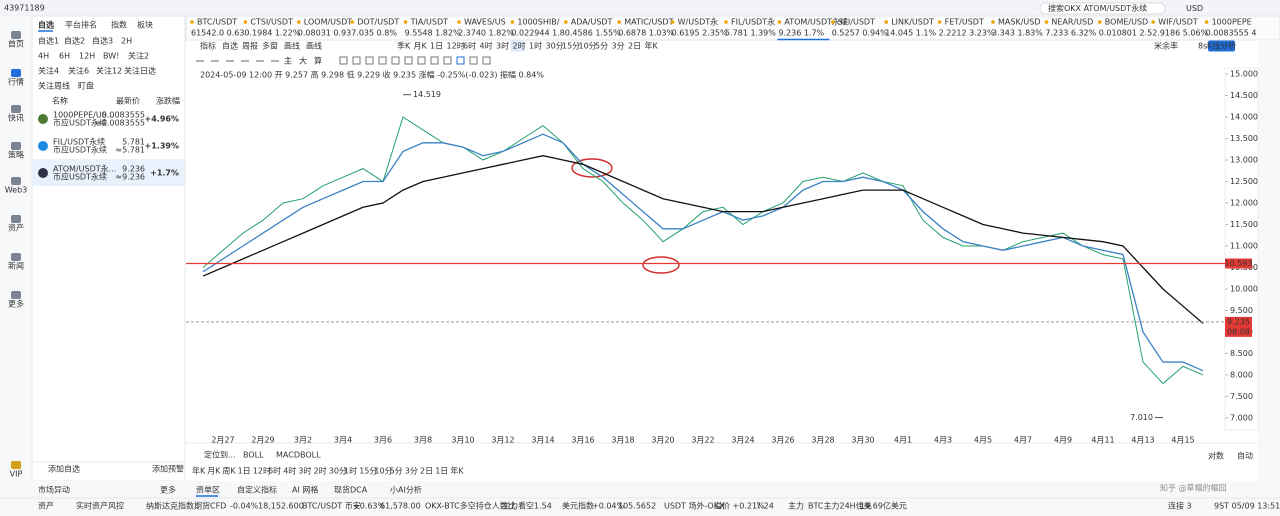 The height and width of the screenshot is (516, 1280). I want to click on search-box, so click(1102, 8).